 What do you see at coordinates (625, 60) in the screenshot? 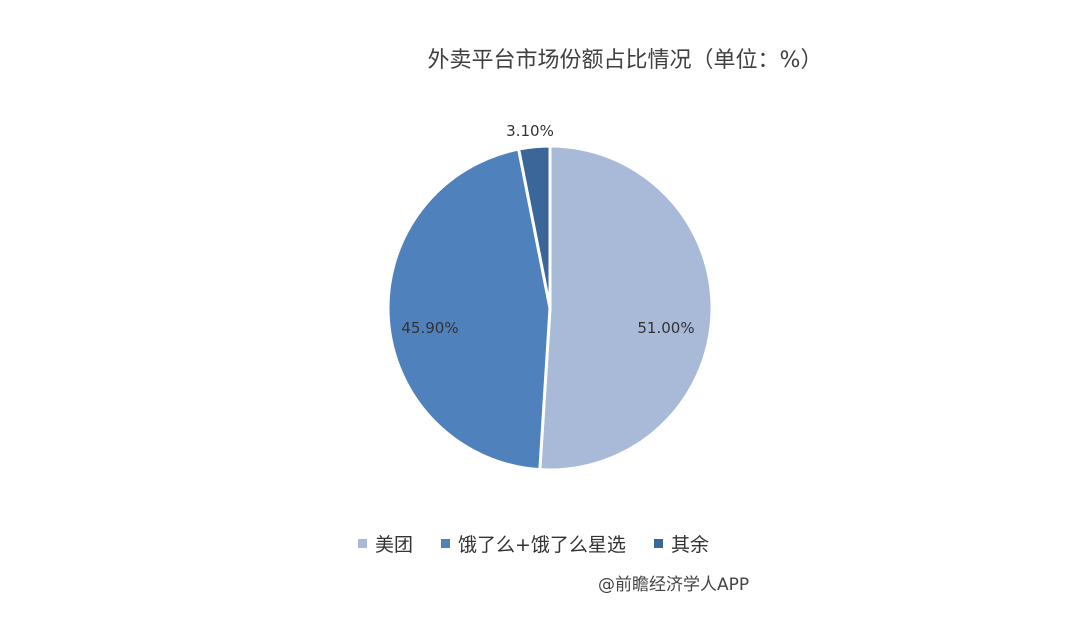
I see `chart-title: 外卖平台市场份额占比情况（单位：%）` at bounding box center [625, 60].